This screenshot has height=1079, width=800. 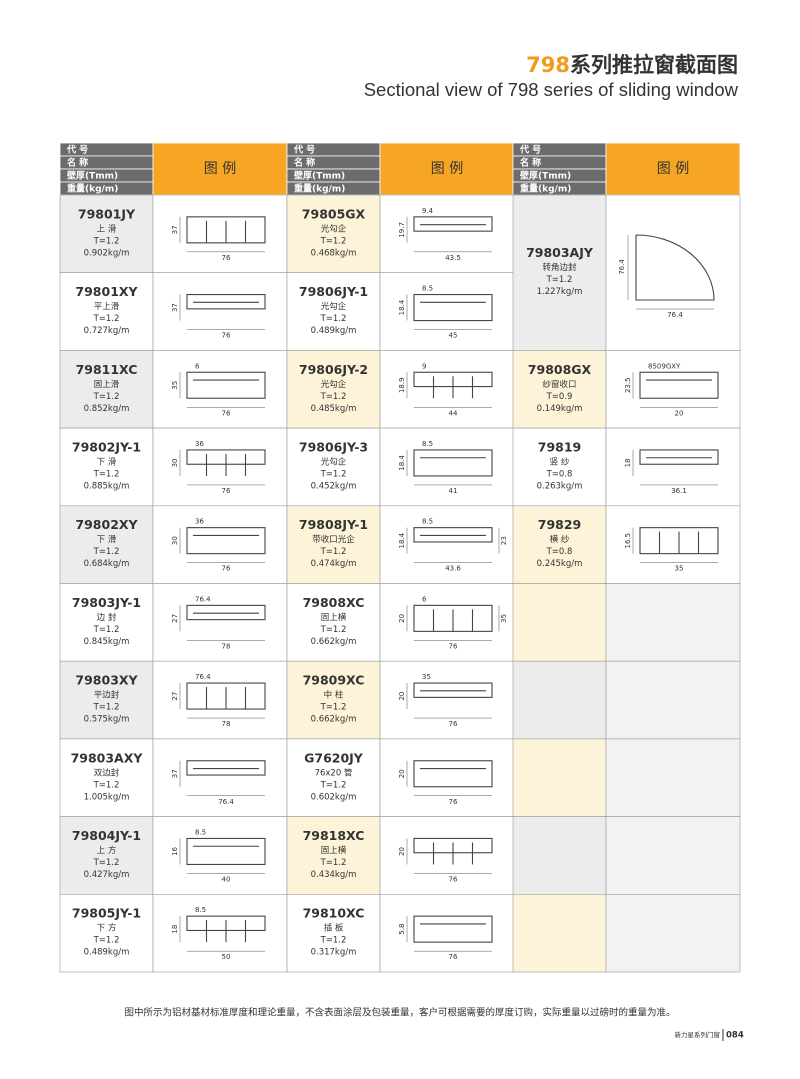 I want to click on profile-name: 上 方, so click(x=107, y=850).